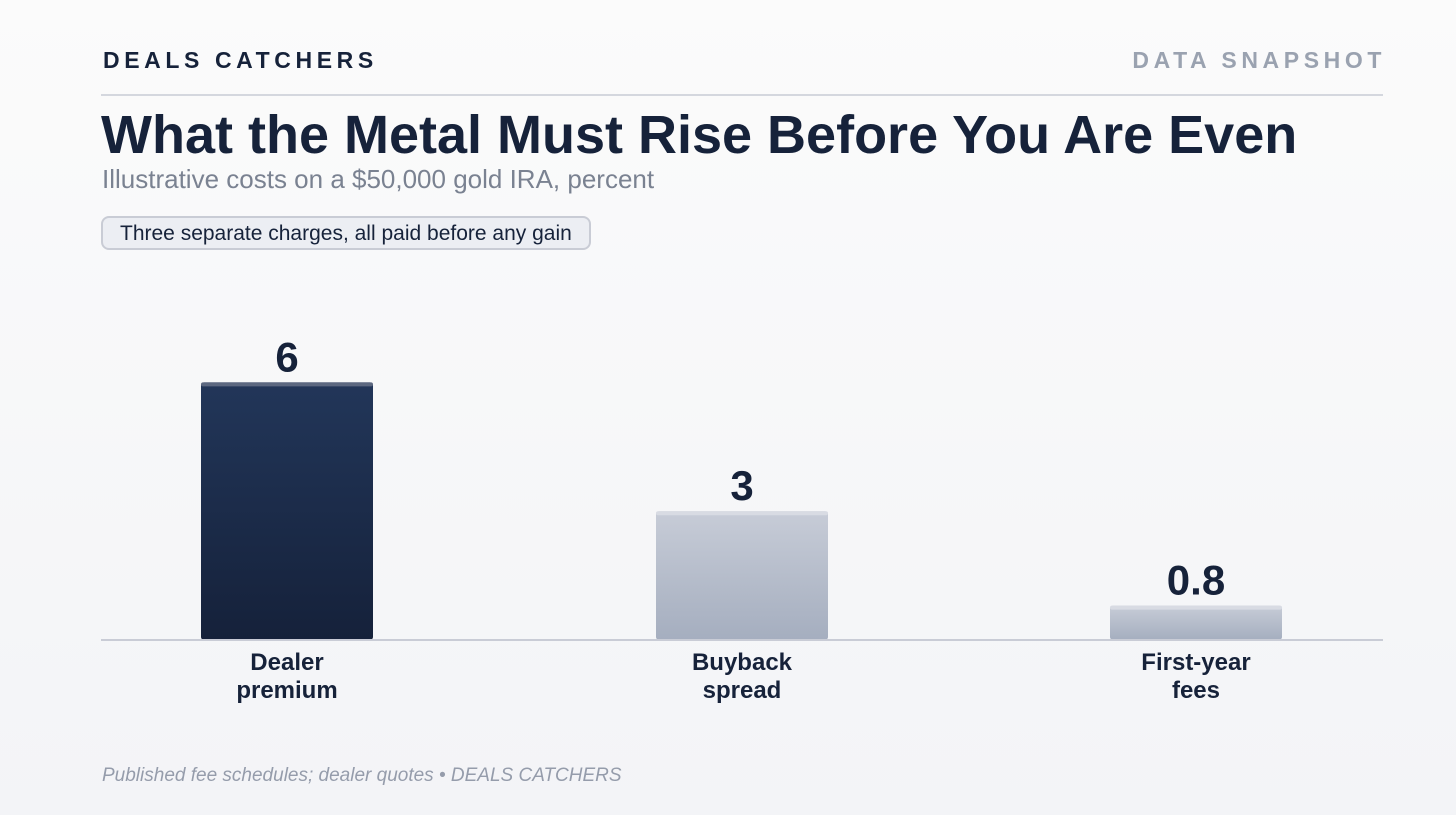 The image size is (1456, 815). Describe the element at coordinates (742, 95) in the screenshot. I see `header-divider` at that location.